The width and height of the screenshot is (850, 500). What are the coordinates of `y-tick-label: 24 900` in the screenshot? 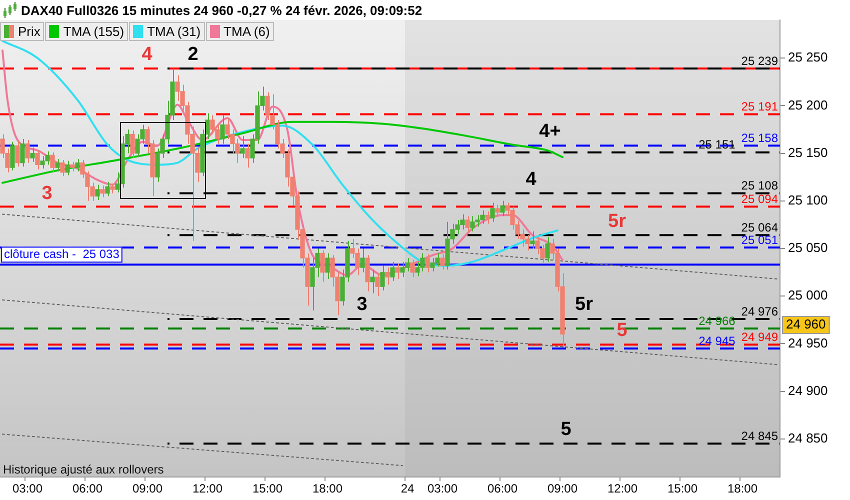 It's located at (808, 390).